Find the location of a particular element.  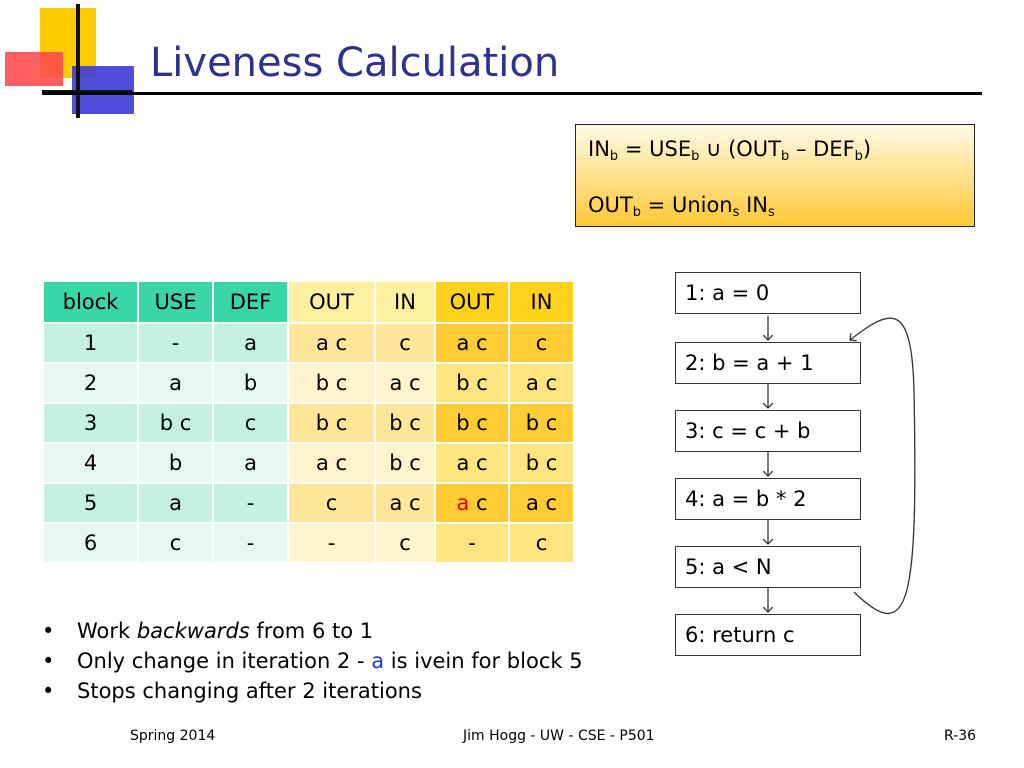

table-row: 5 a - c a c a c a c is located at coordinates (308, 503).